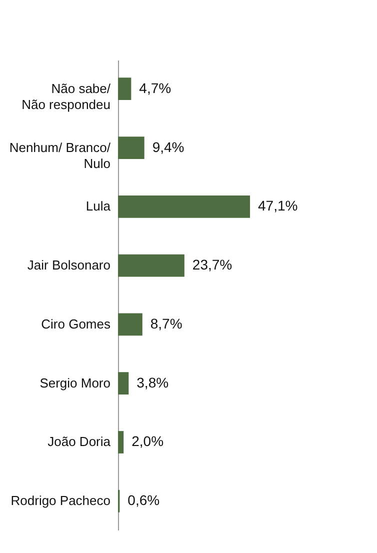 This screenshot has height=553, width=377. Describe the element at coordinates (76, 324) in the screenshot. I see `y-tick-label: Ciro Gomes` at that location.